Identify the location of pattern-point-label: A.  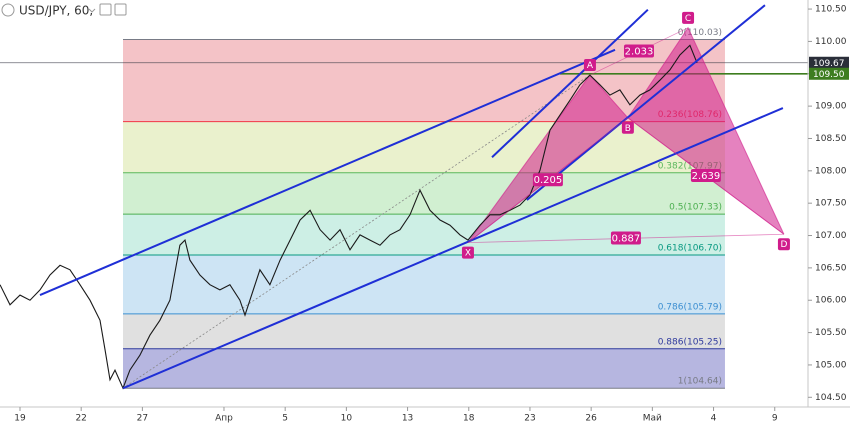
(590, 66).